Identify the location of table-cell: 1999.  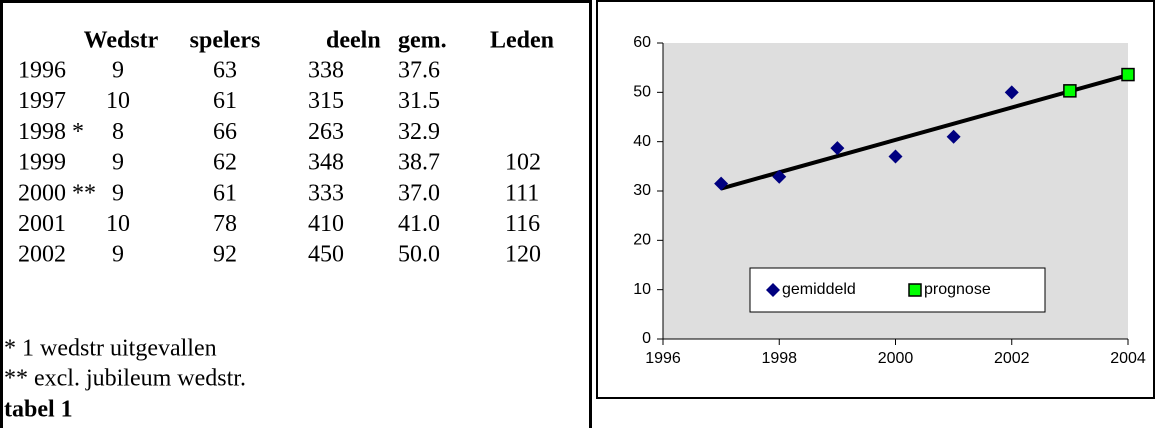
(42, 163).